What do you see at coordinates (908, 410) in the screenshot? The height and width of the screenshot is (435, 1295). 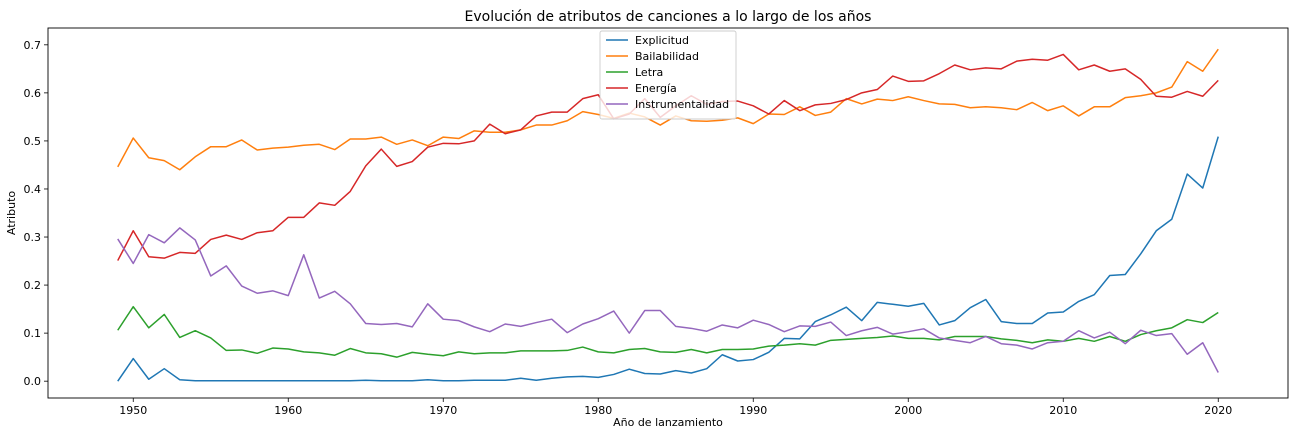 I see `x-tick-label: 2000` at bounding box center [908, 410].